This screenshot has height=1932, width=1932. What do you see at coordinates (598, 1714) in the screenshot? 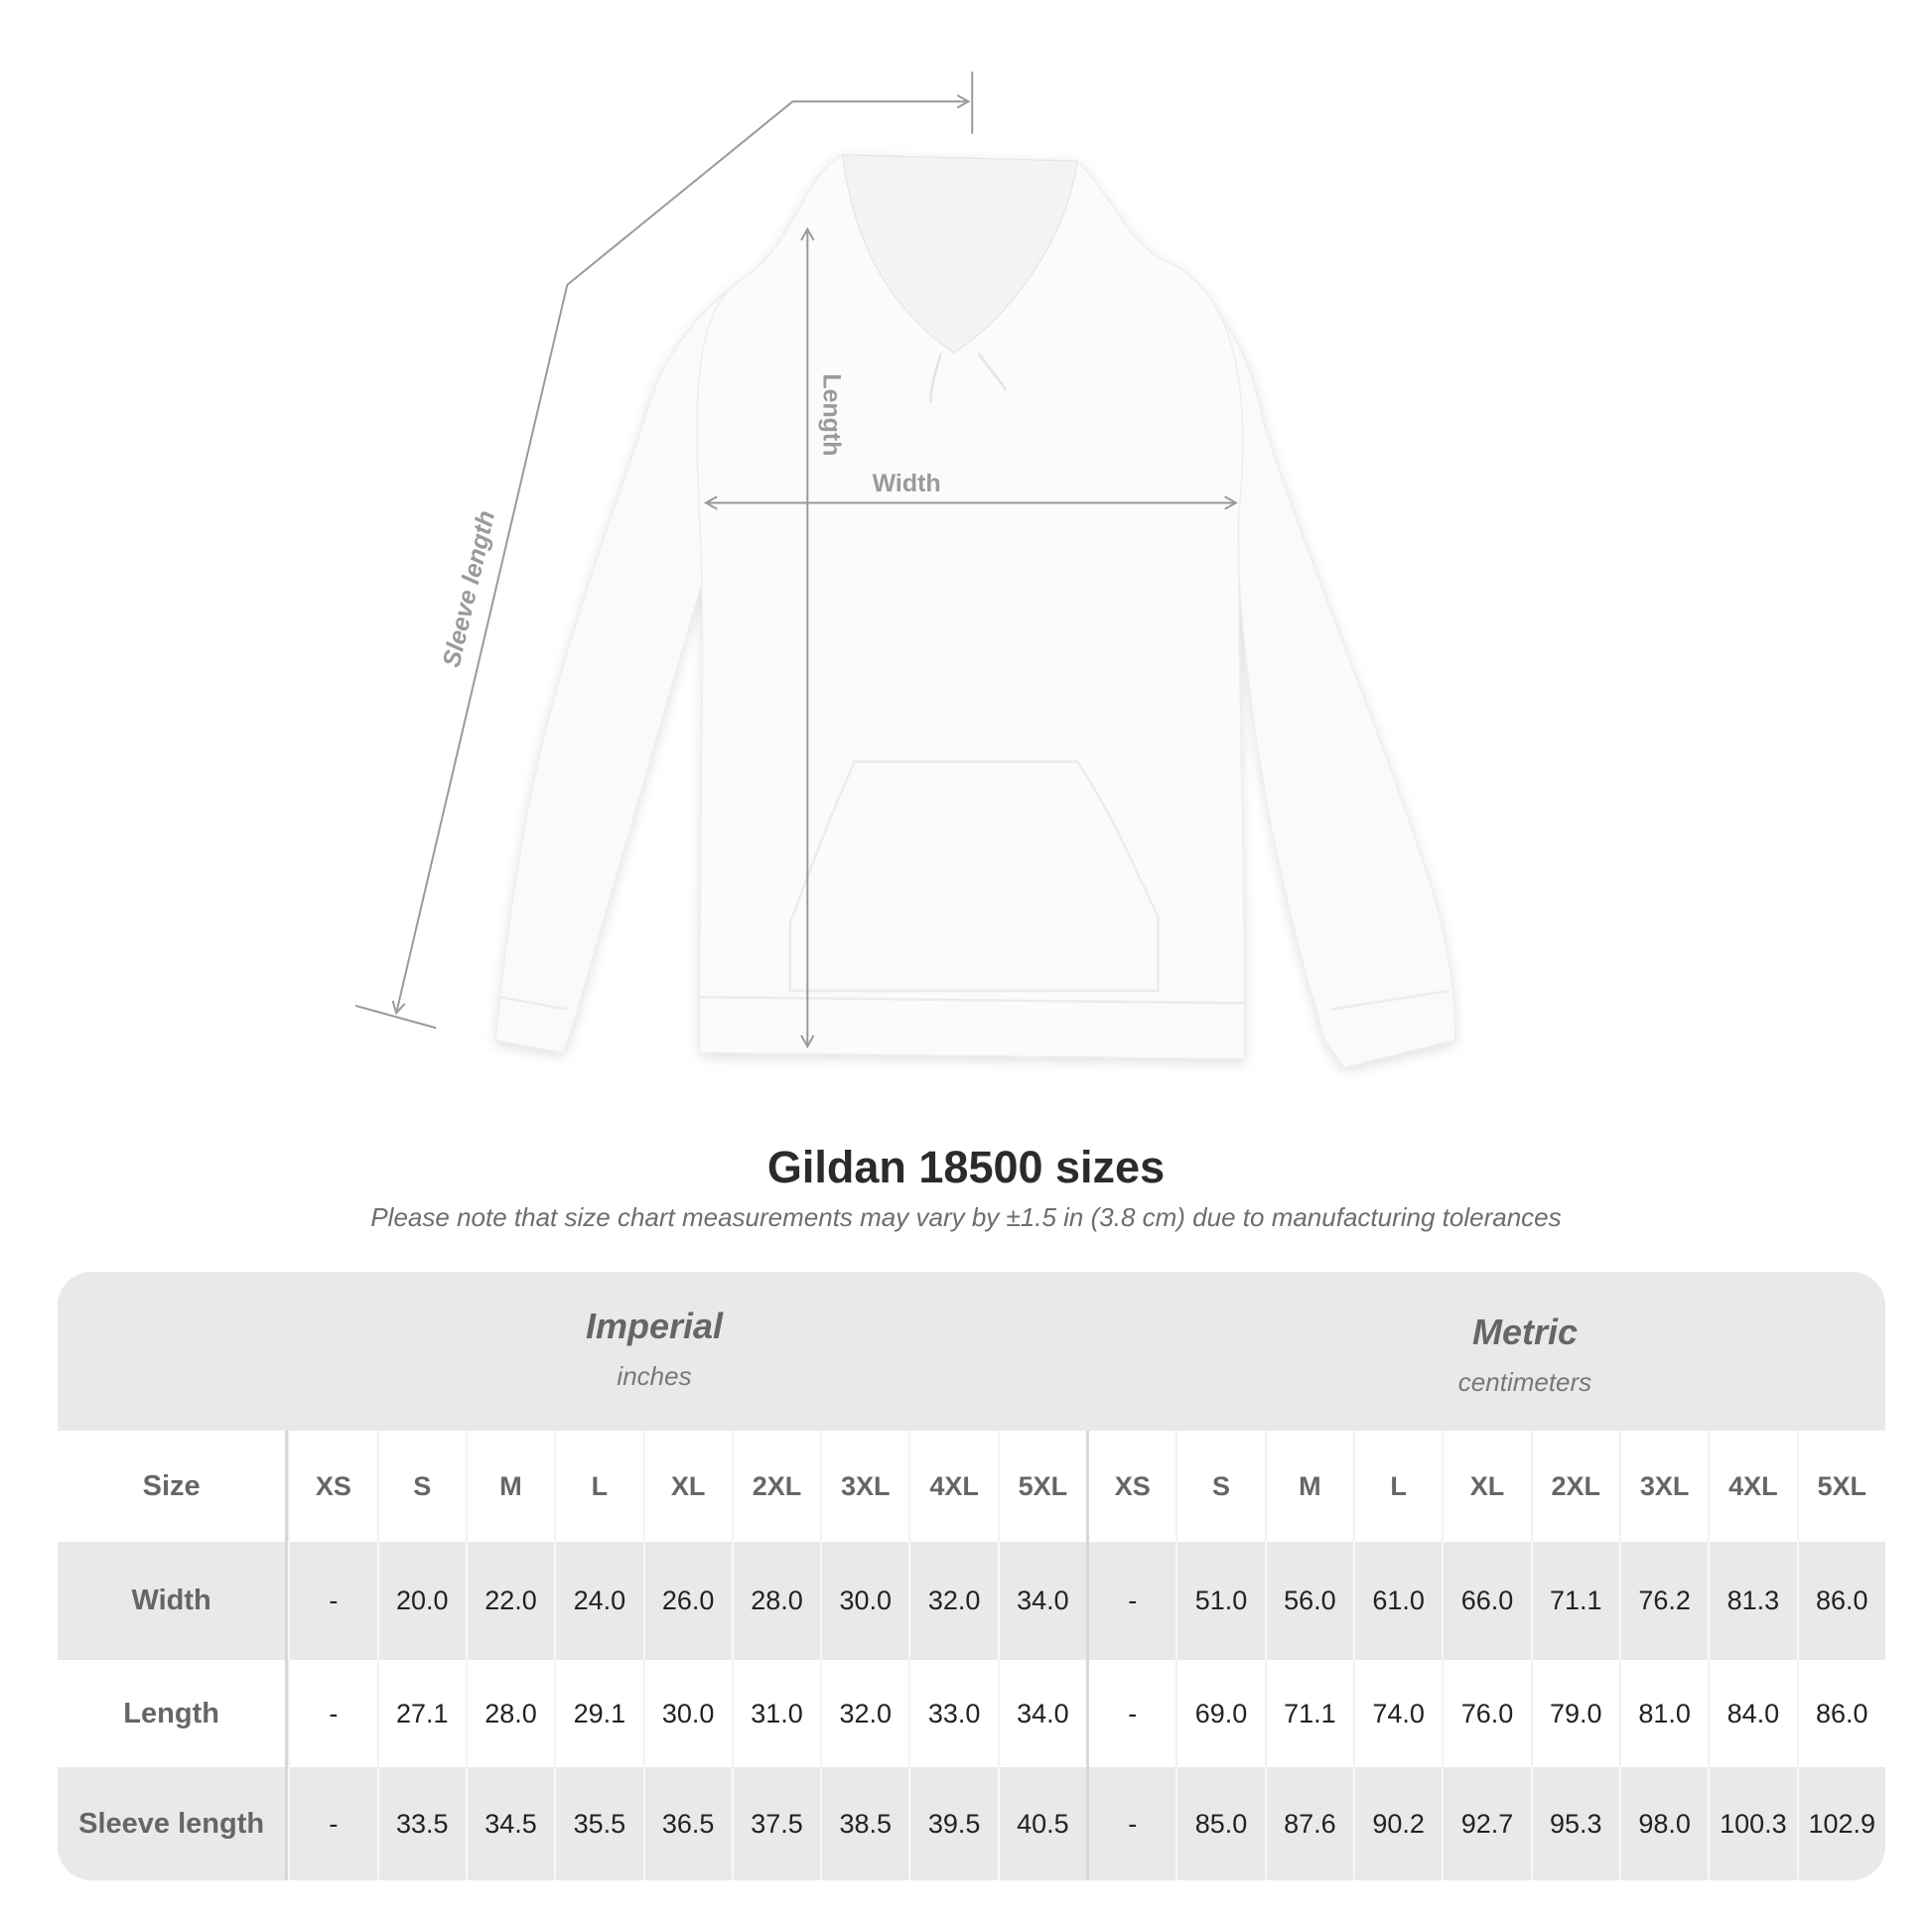
I see `table-cell-imperial: 29.1` at bounding box center [598, 1714].